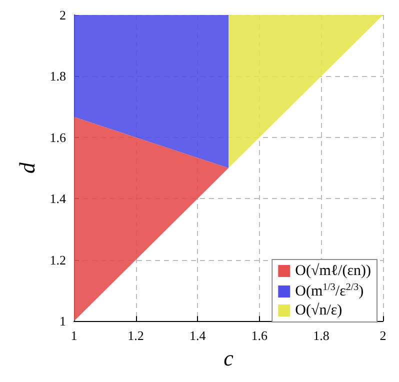 The height and width of the screenshot is (382, 399). Describe the element at coordinates (321, 336) in the screenshot. I see `x-tick-label: 1.8` at that location.